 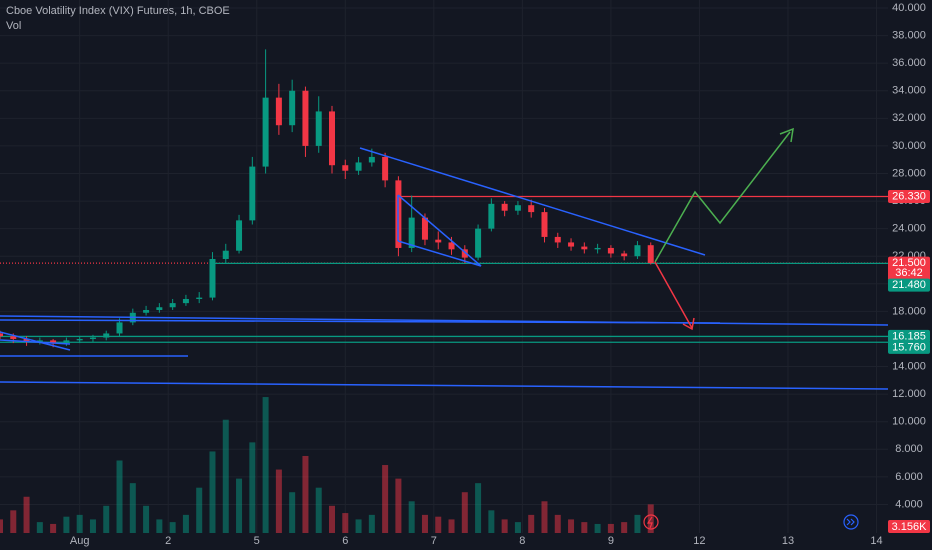 What do you see at coordinates (909, 91) in the screenshot?
I see `y-tick-label: 34.000` at bounding box center [909, 91].